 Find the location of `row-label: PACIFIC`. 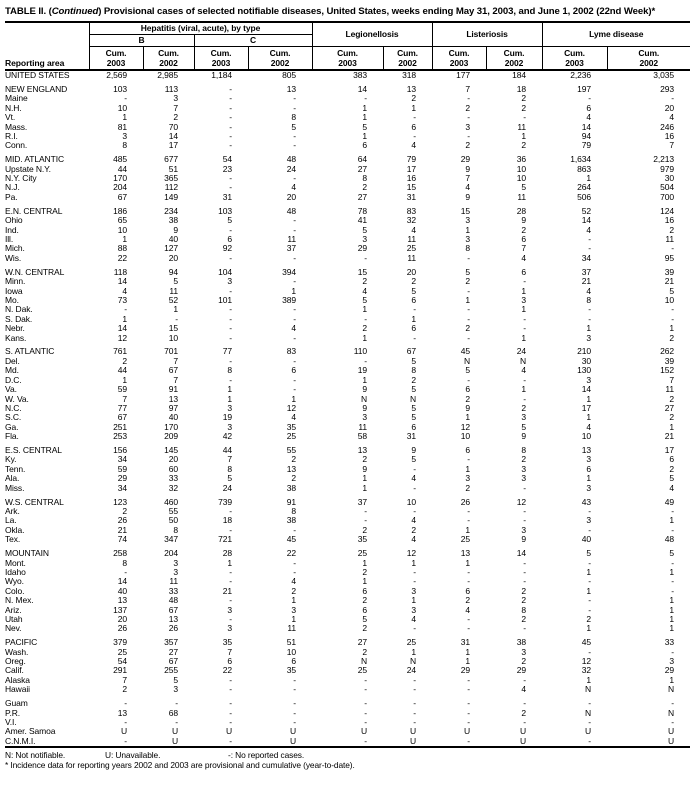

row-label: PACIFIC is located at coordinates (21, 643).